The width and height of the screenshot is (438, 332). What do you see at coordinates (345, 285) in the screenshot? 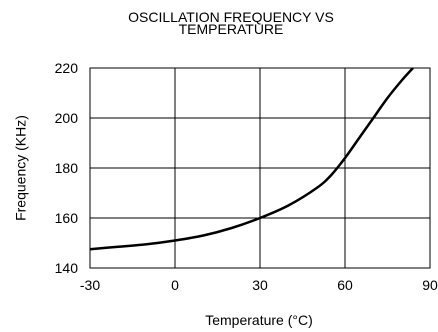
I see `x-tick-label: 60` at bounding box center [345, 285].